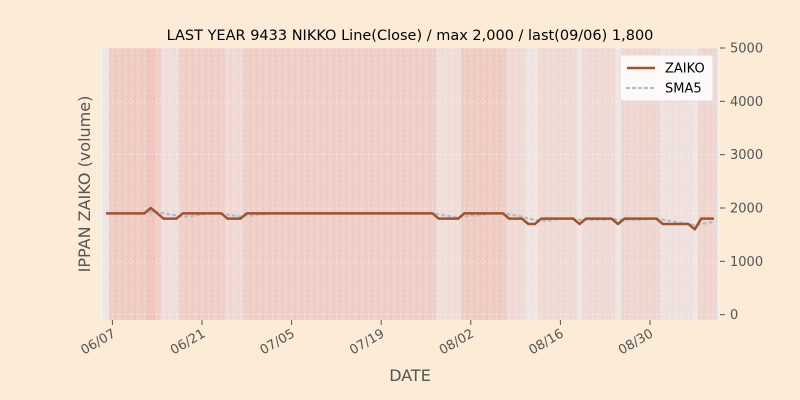  Describe the element at coordinates (746, 49) in the screenshot. I see `y-tick-label: 5000` at that location.